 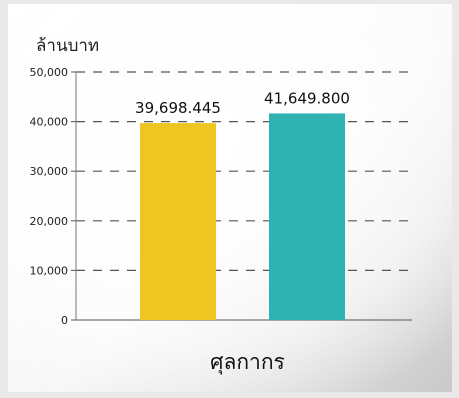 What do you see at coordinates (49, 270) in the screenshot?
I see `y-tick-label: 10,000` at bounding box center [49, 270].